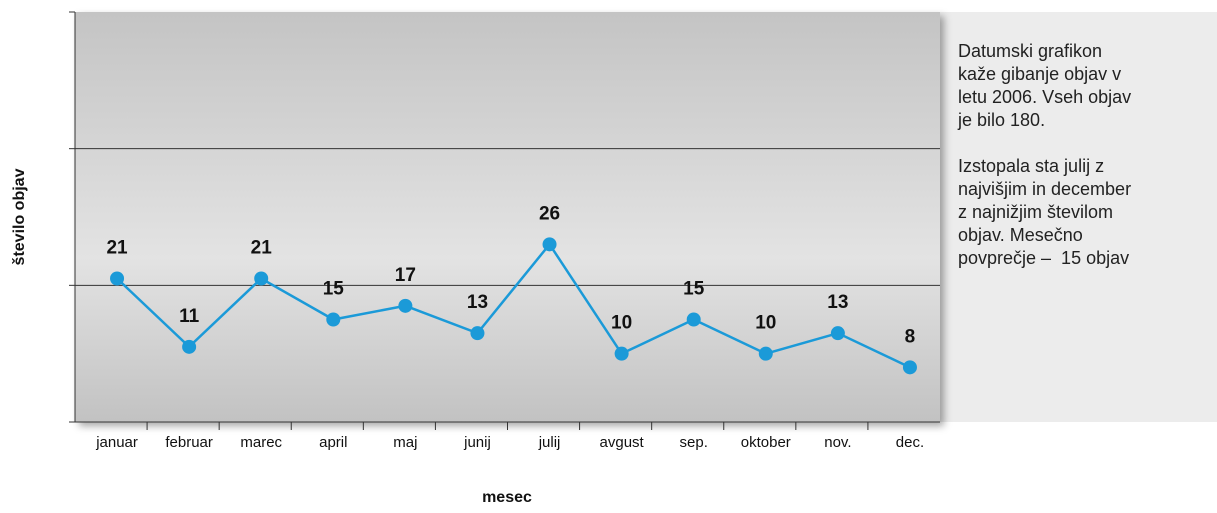 Image resolution: width=1217 pixels, height=513 pixels. Describe the element at coordinates (1036, 212) in the screenshot. I see `annotation-line: z najnižjim številom` at that location.